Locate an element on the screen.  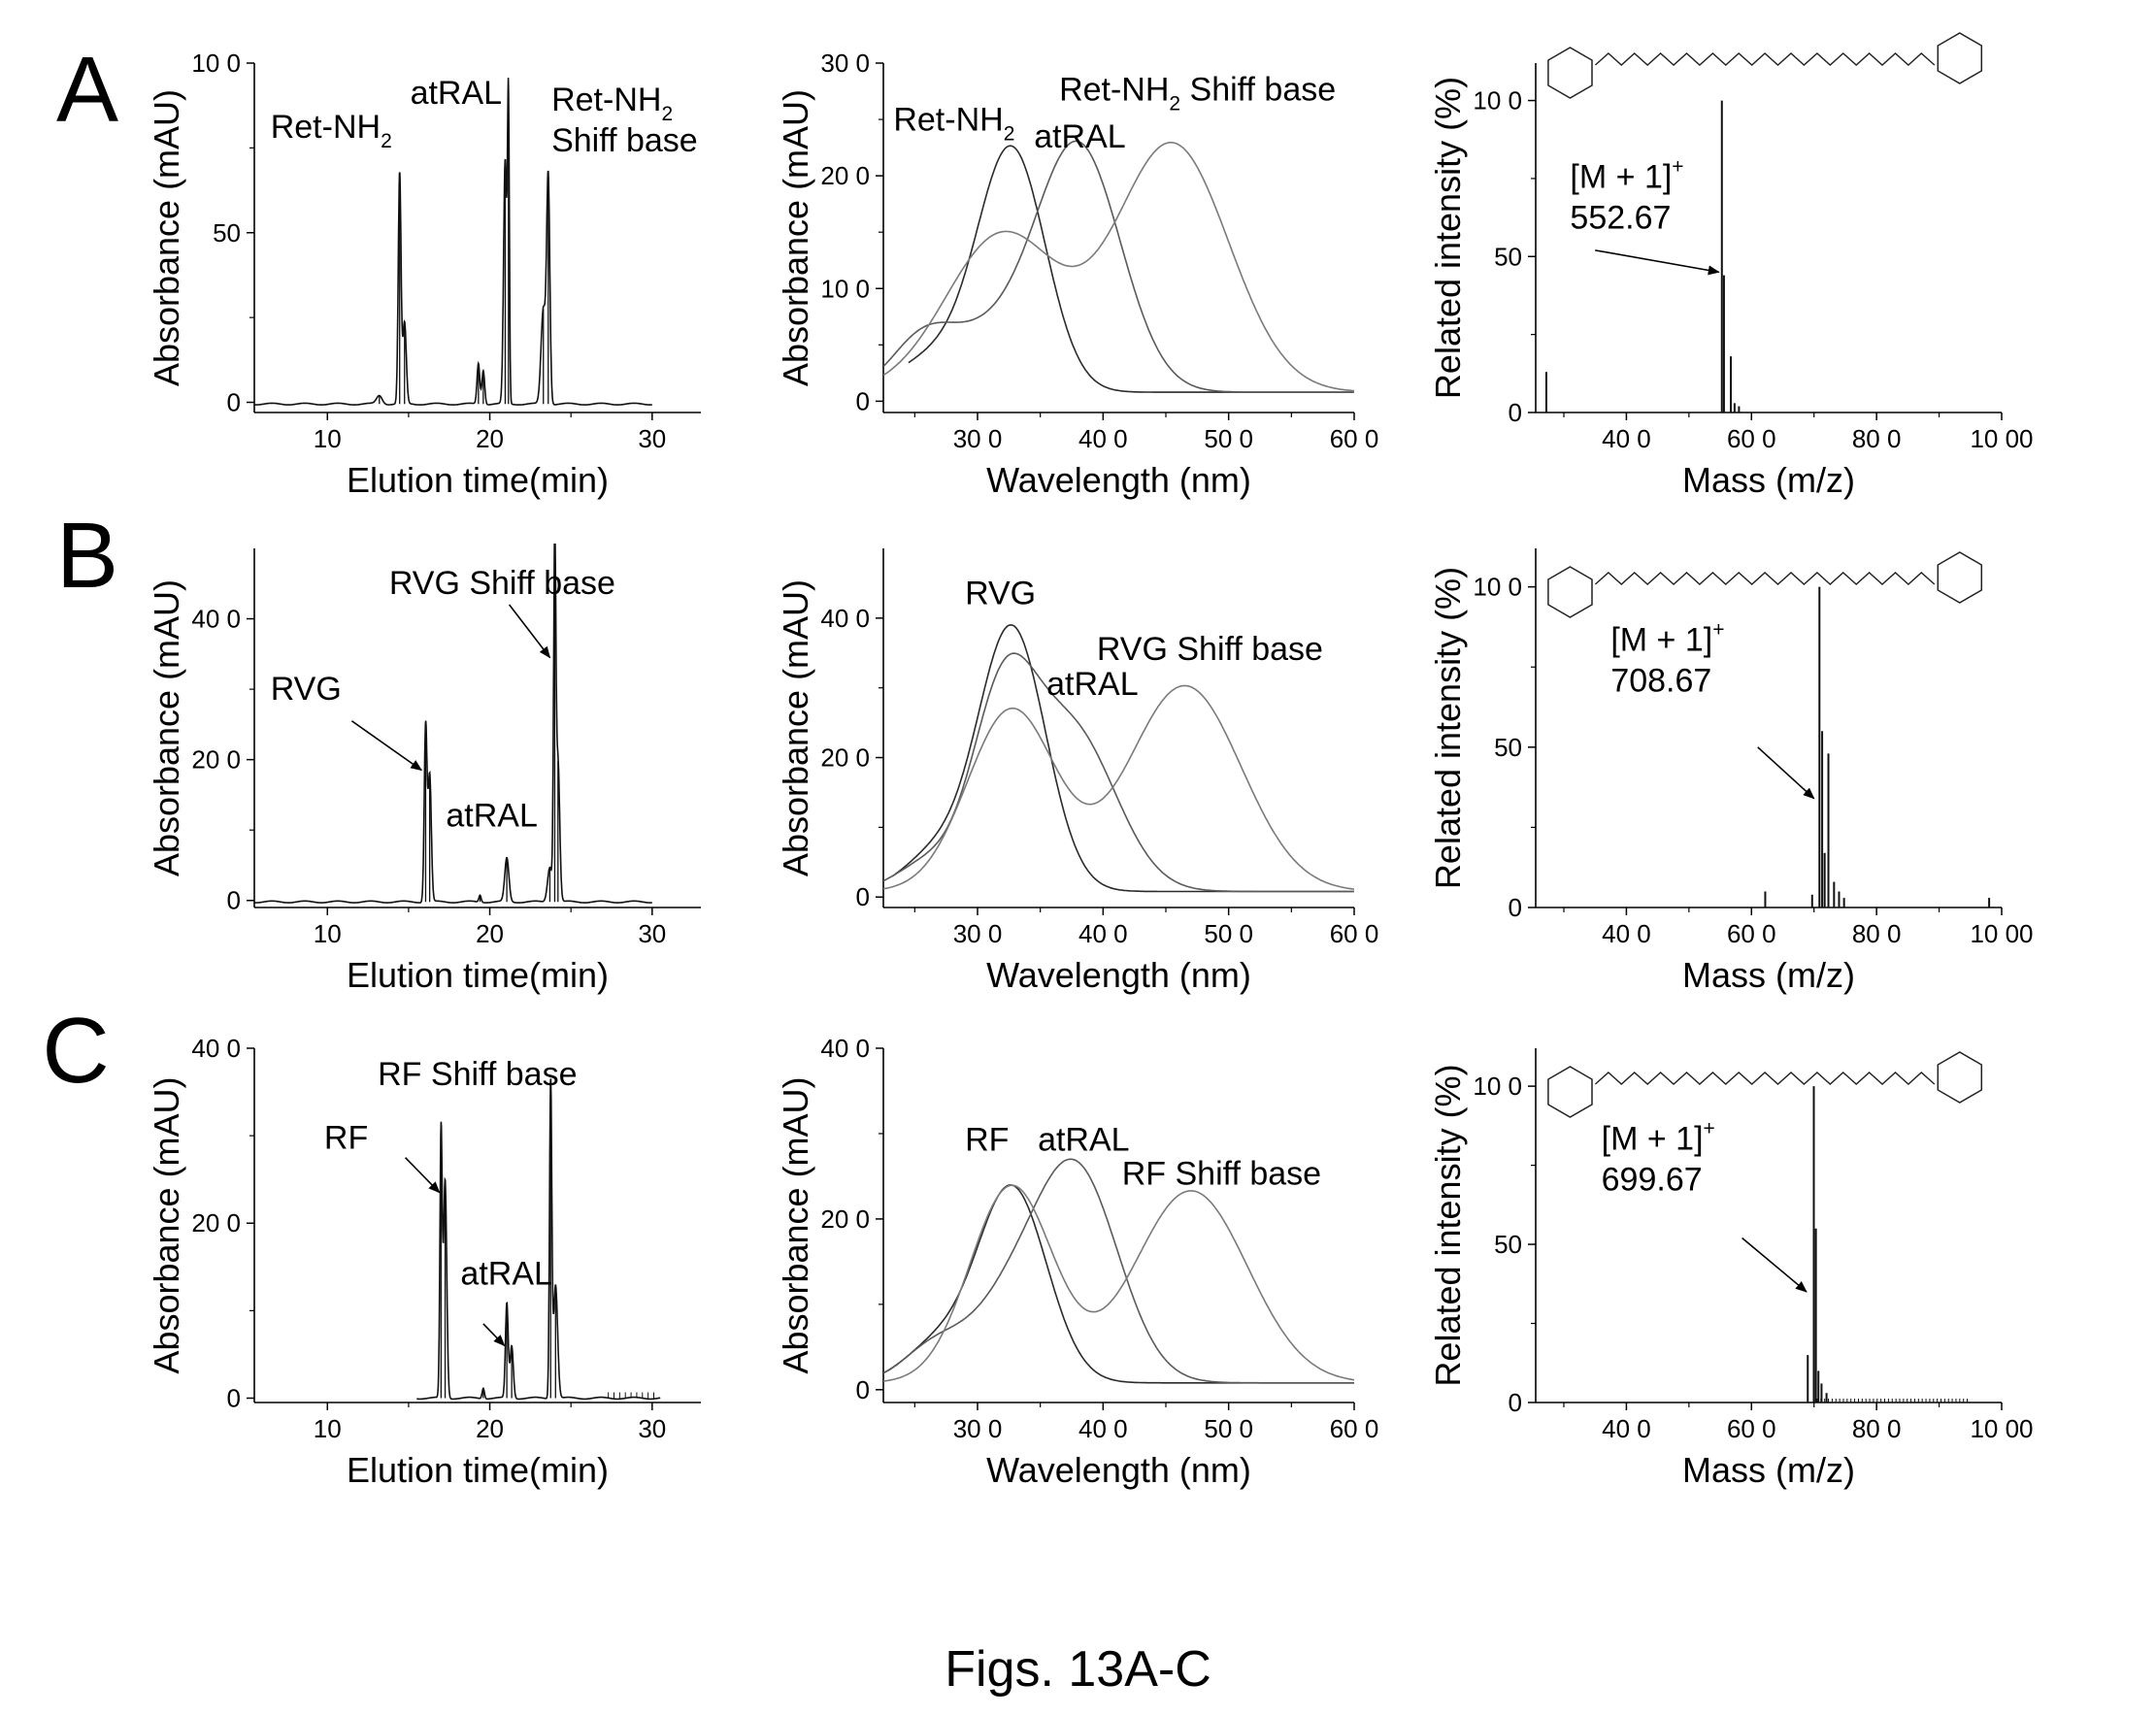
annotation-label: RVG is located at coordinates (306, 689).